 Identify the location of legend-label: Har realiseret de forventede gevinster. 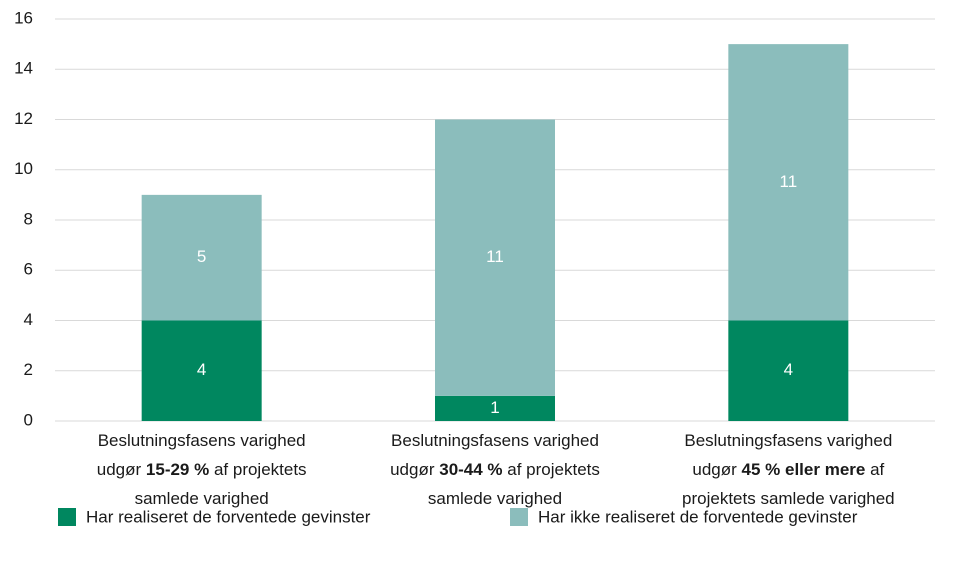
(228, 516).